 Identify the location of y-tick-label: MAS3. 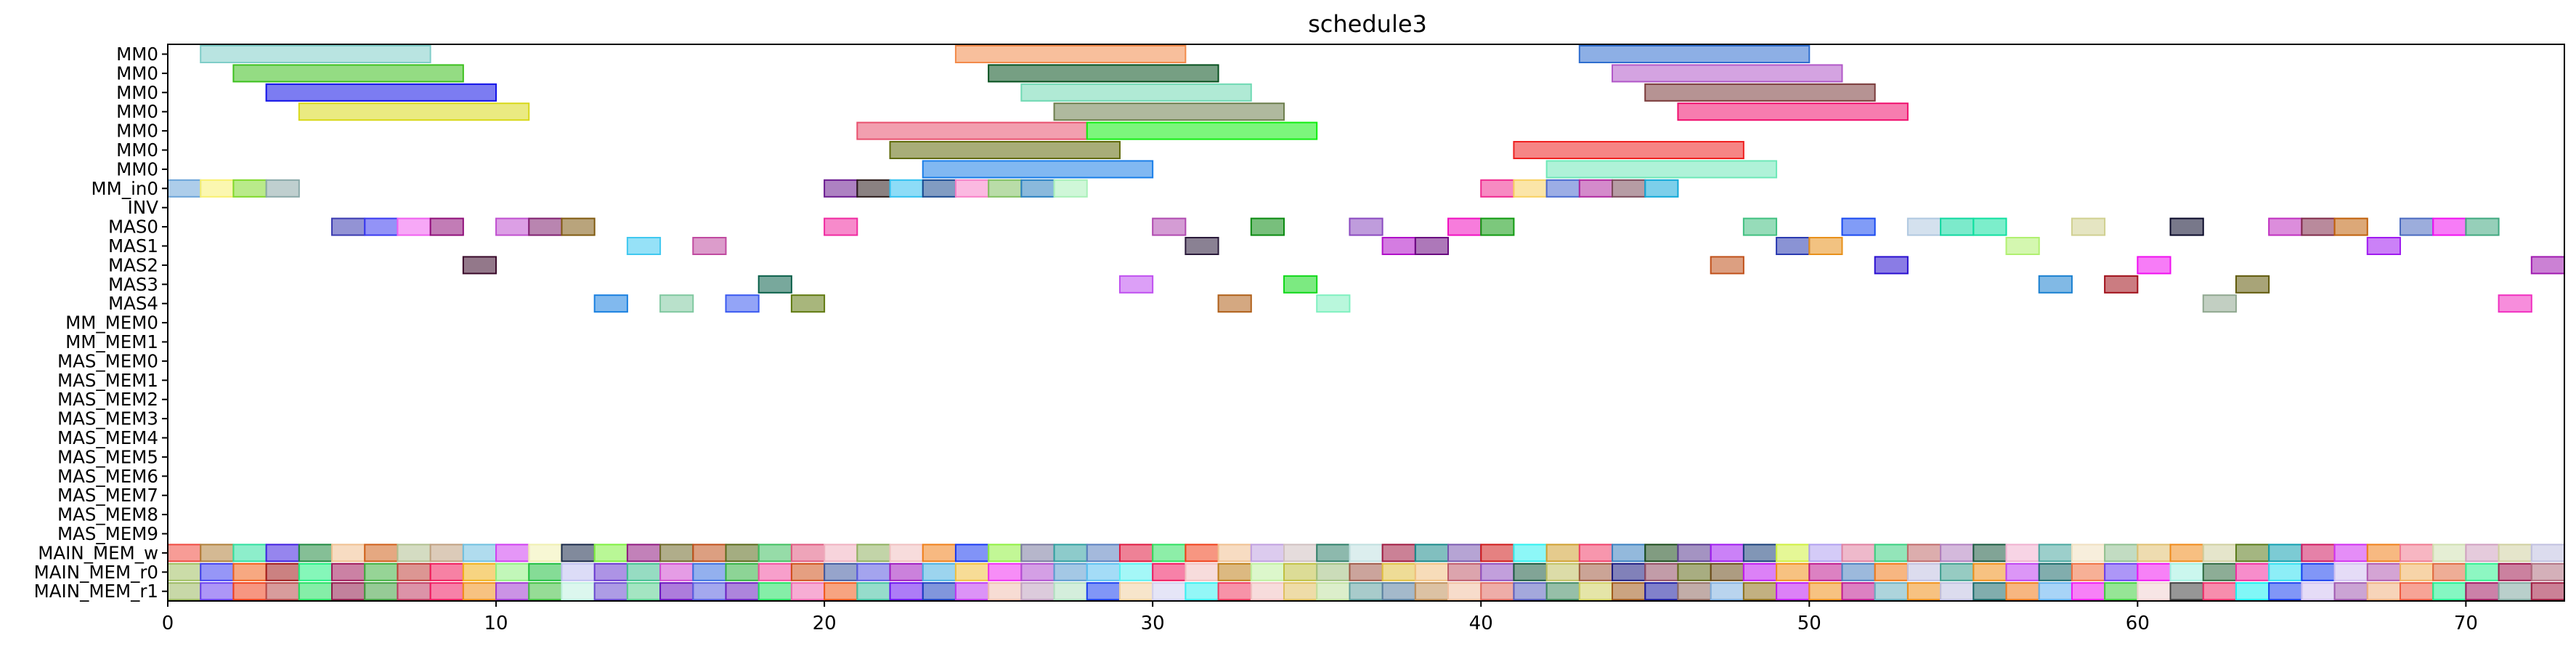
(133, 284).